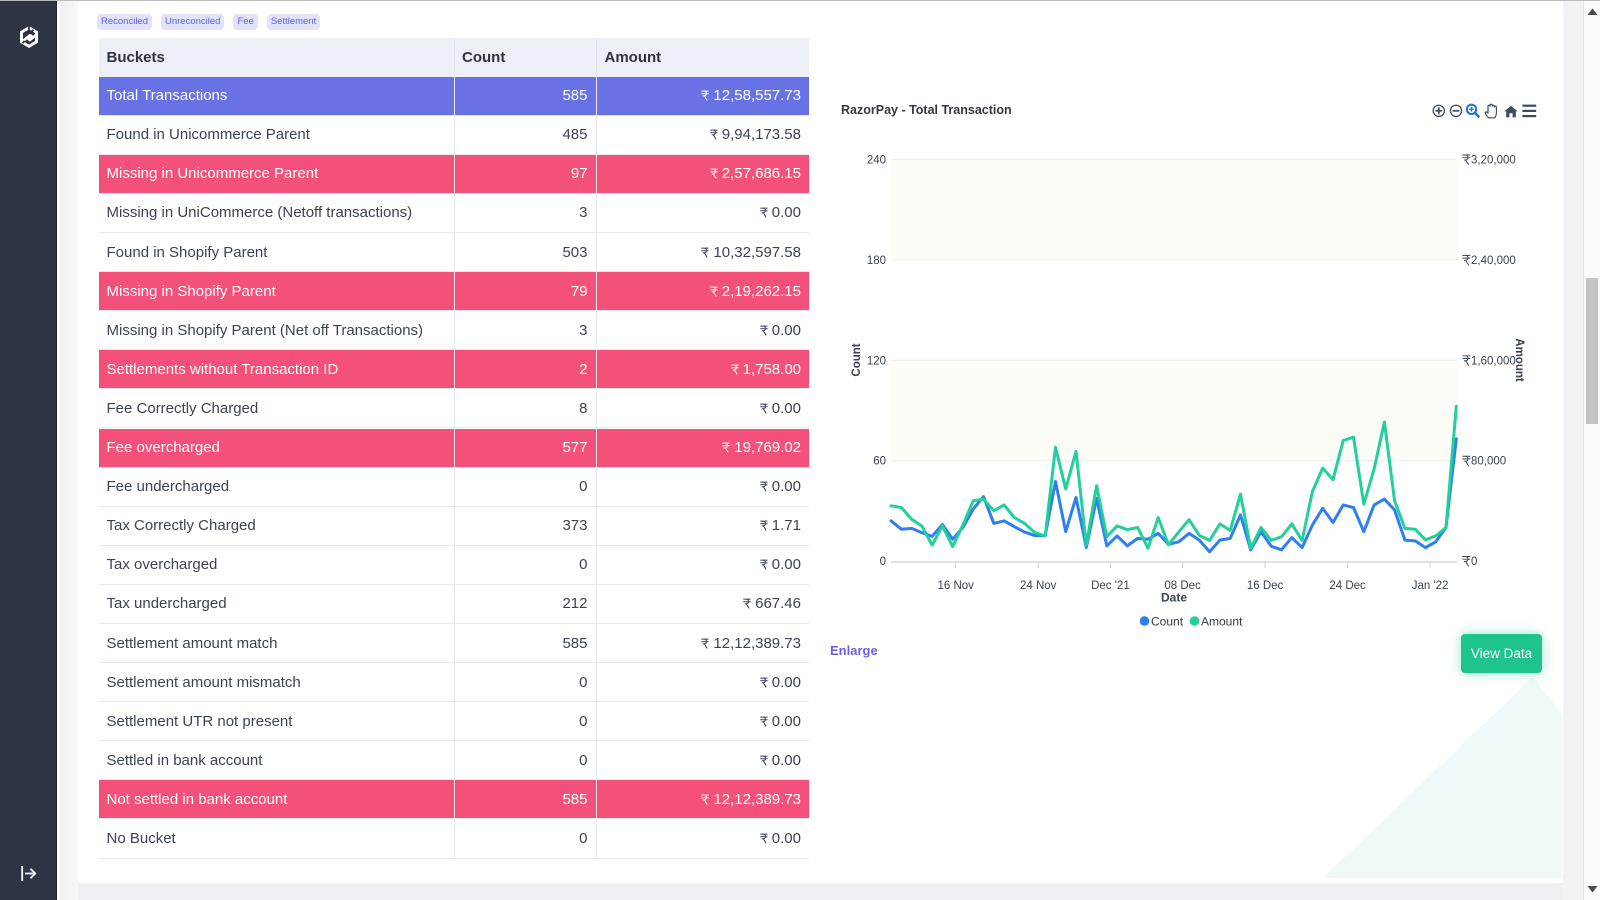  What do you see at coordinates (1110, 586) in the screenshot?
I see `svg-text: Dec '21` at bounding box center [1110, 586].